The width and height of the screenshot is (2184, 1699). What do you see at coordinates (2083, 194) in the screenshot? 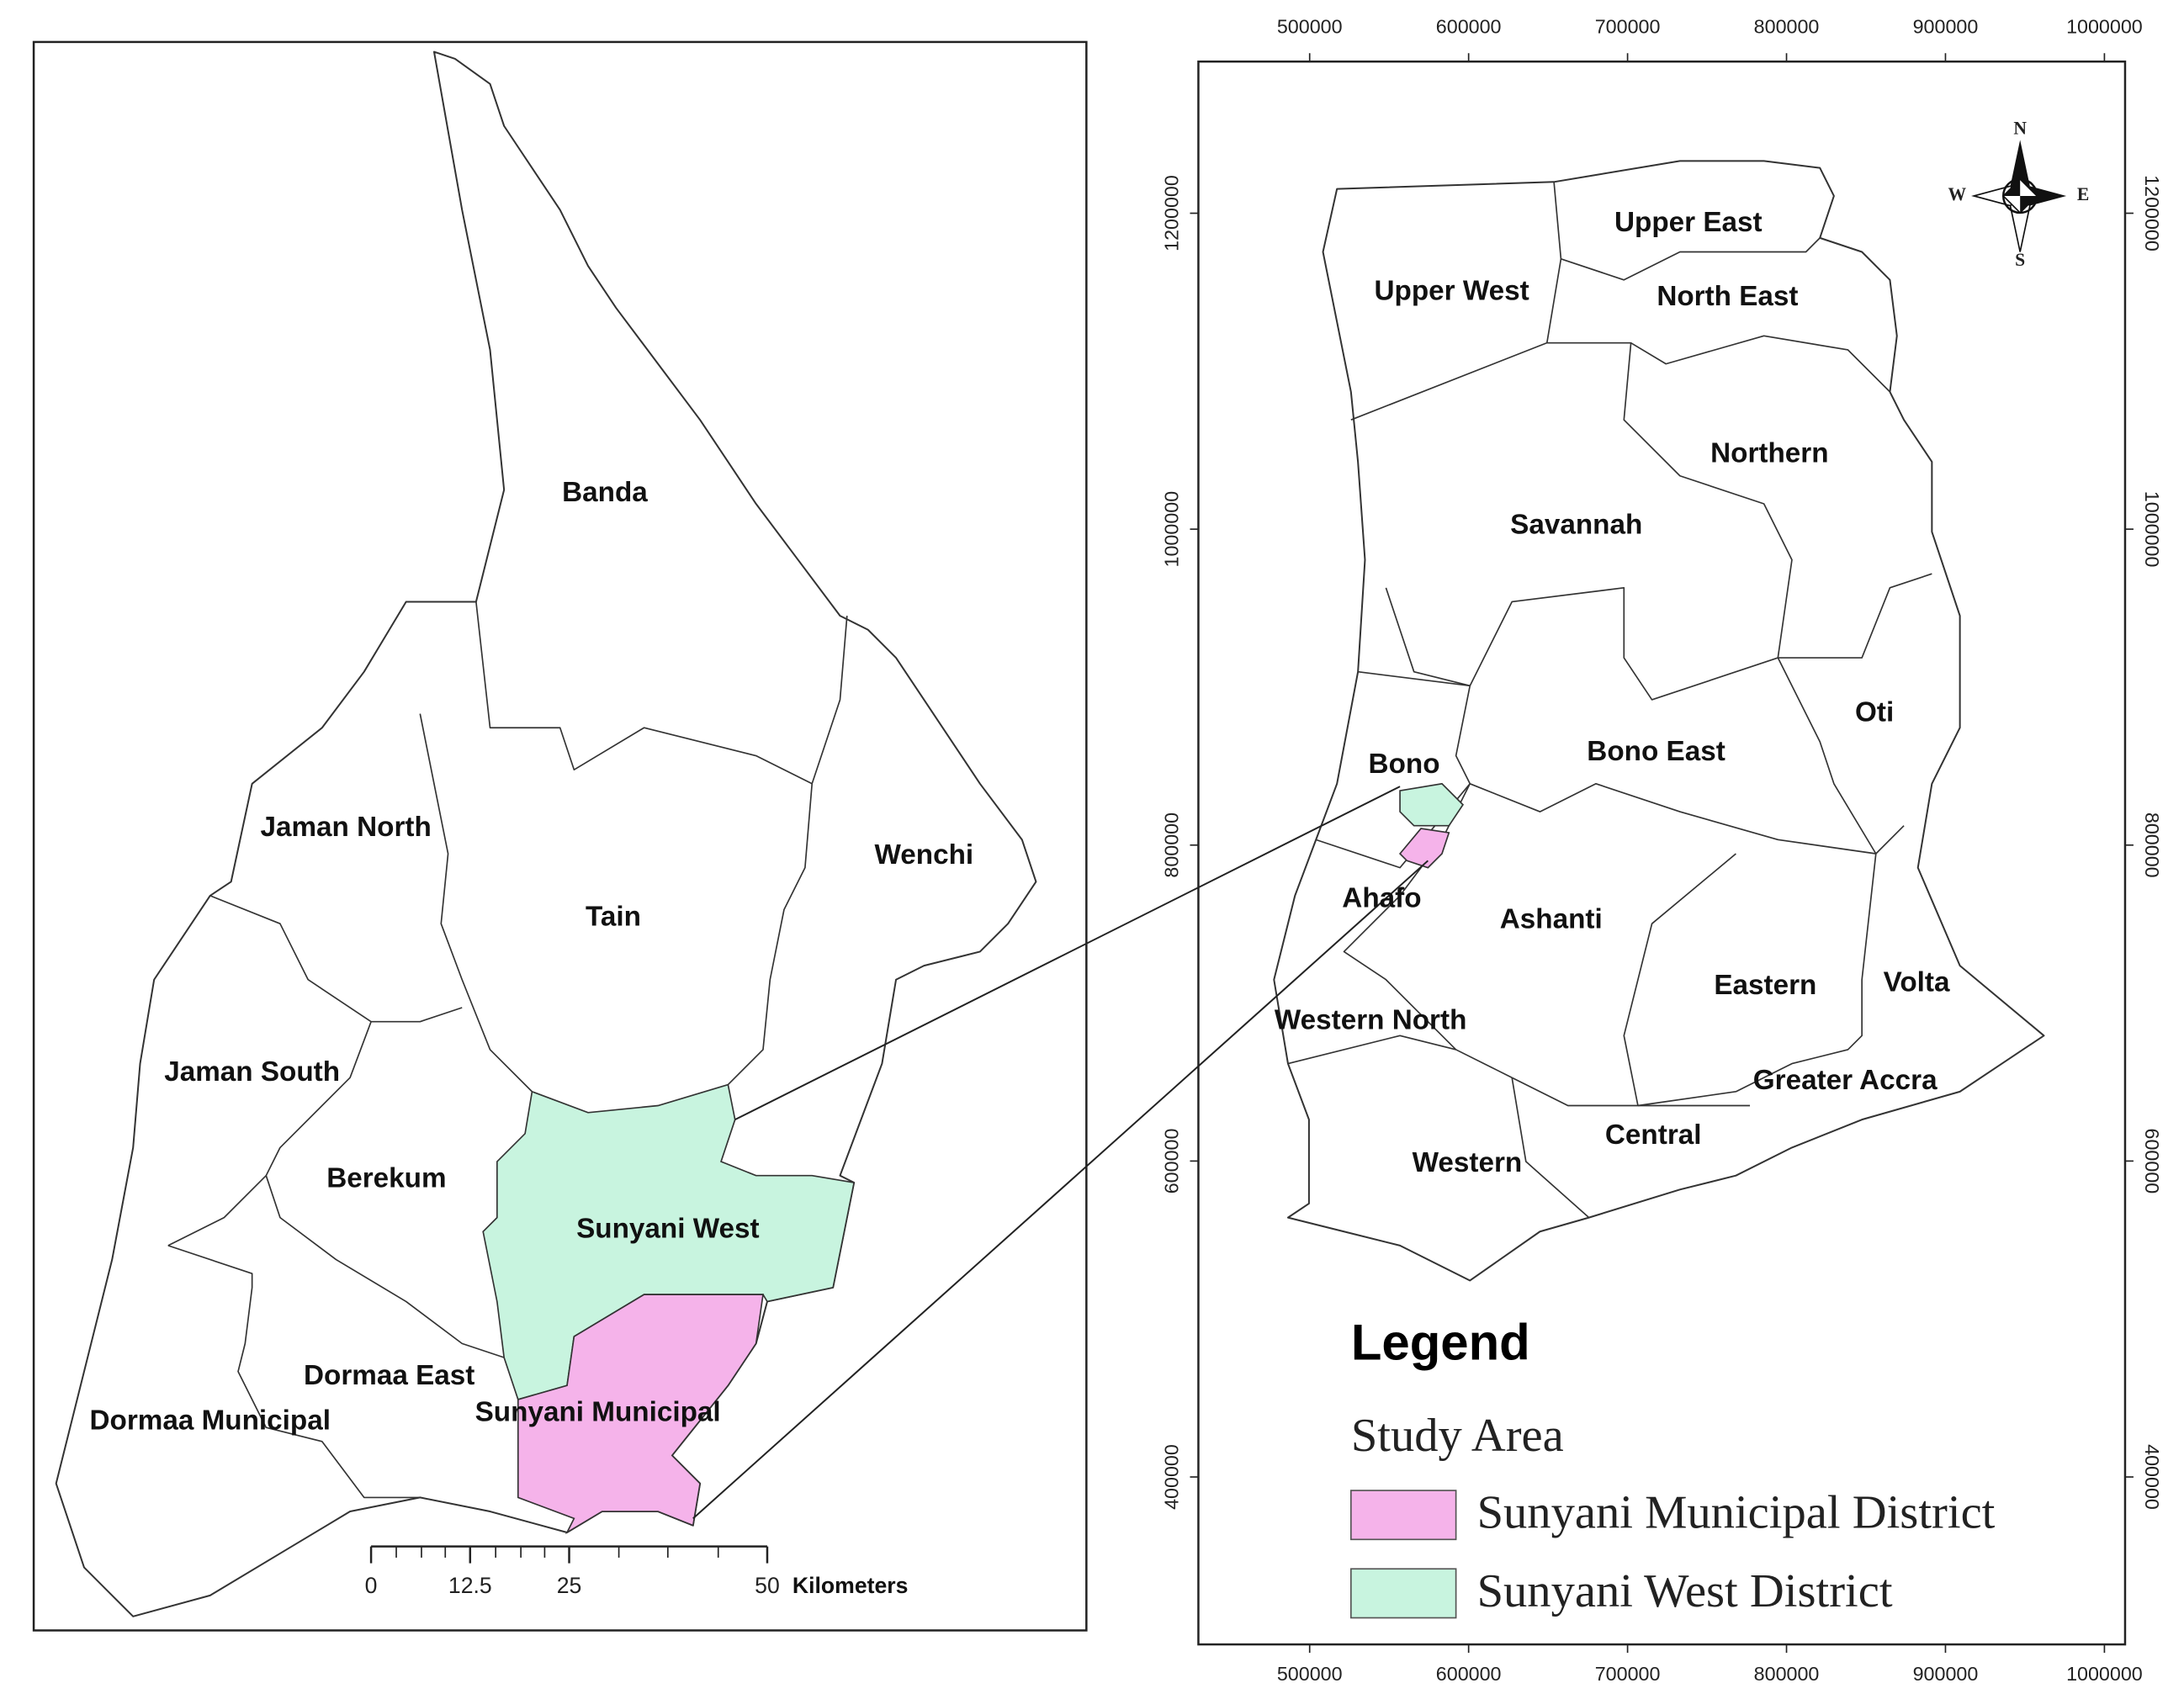
I see `compass-e: E` at bounding box center [2083, 194].